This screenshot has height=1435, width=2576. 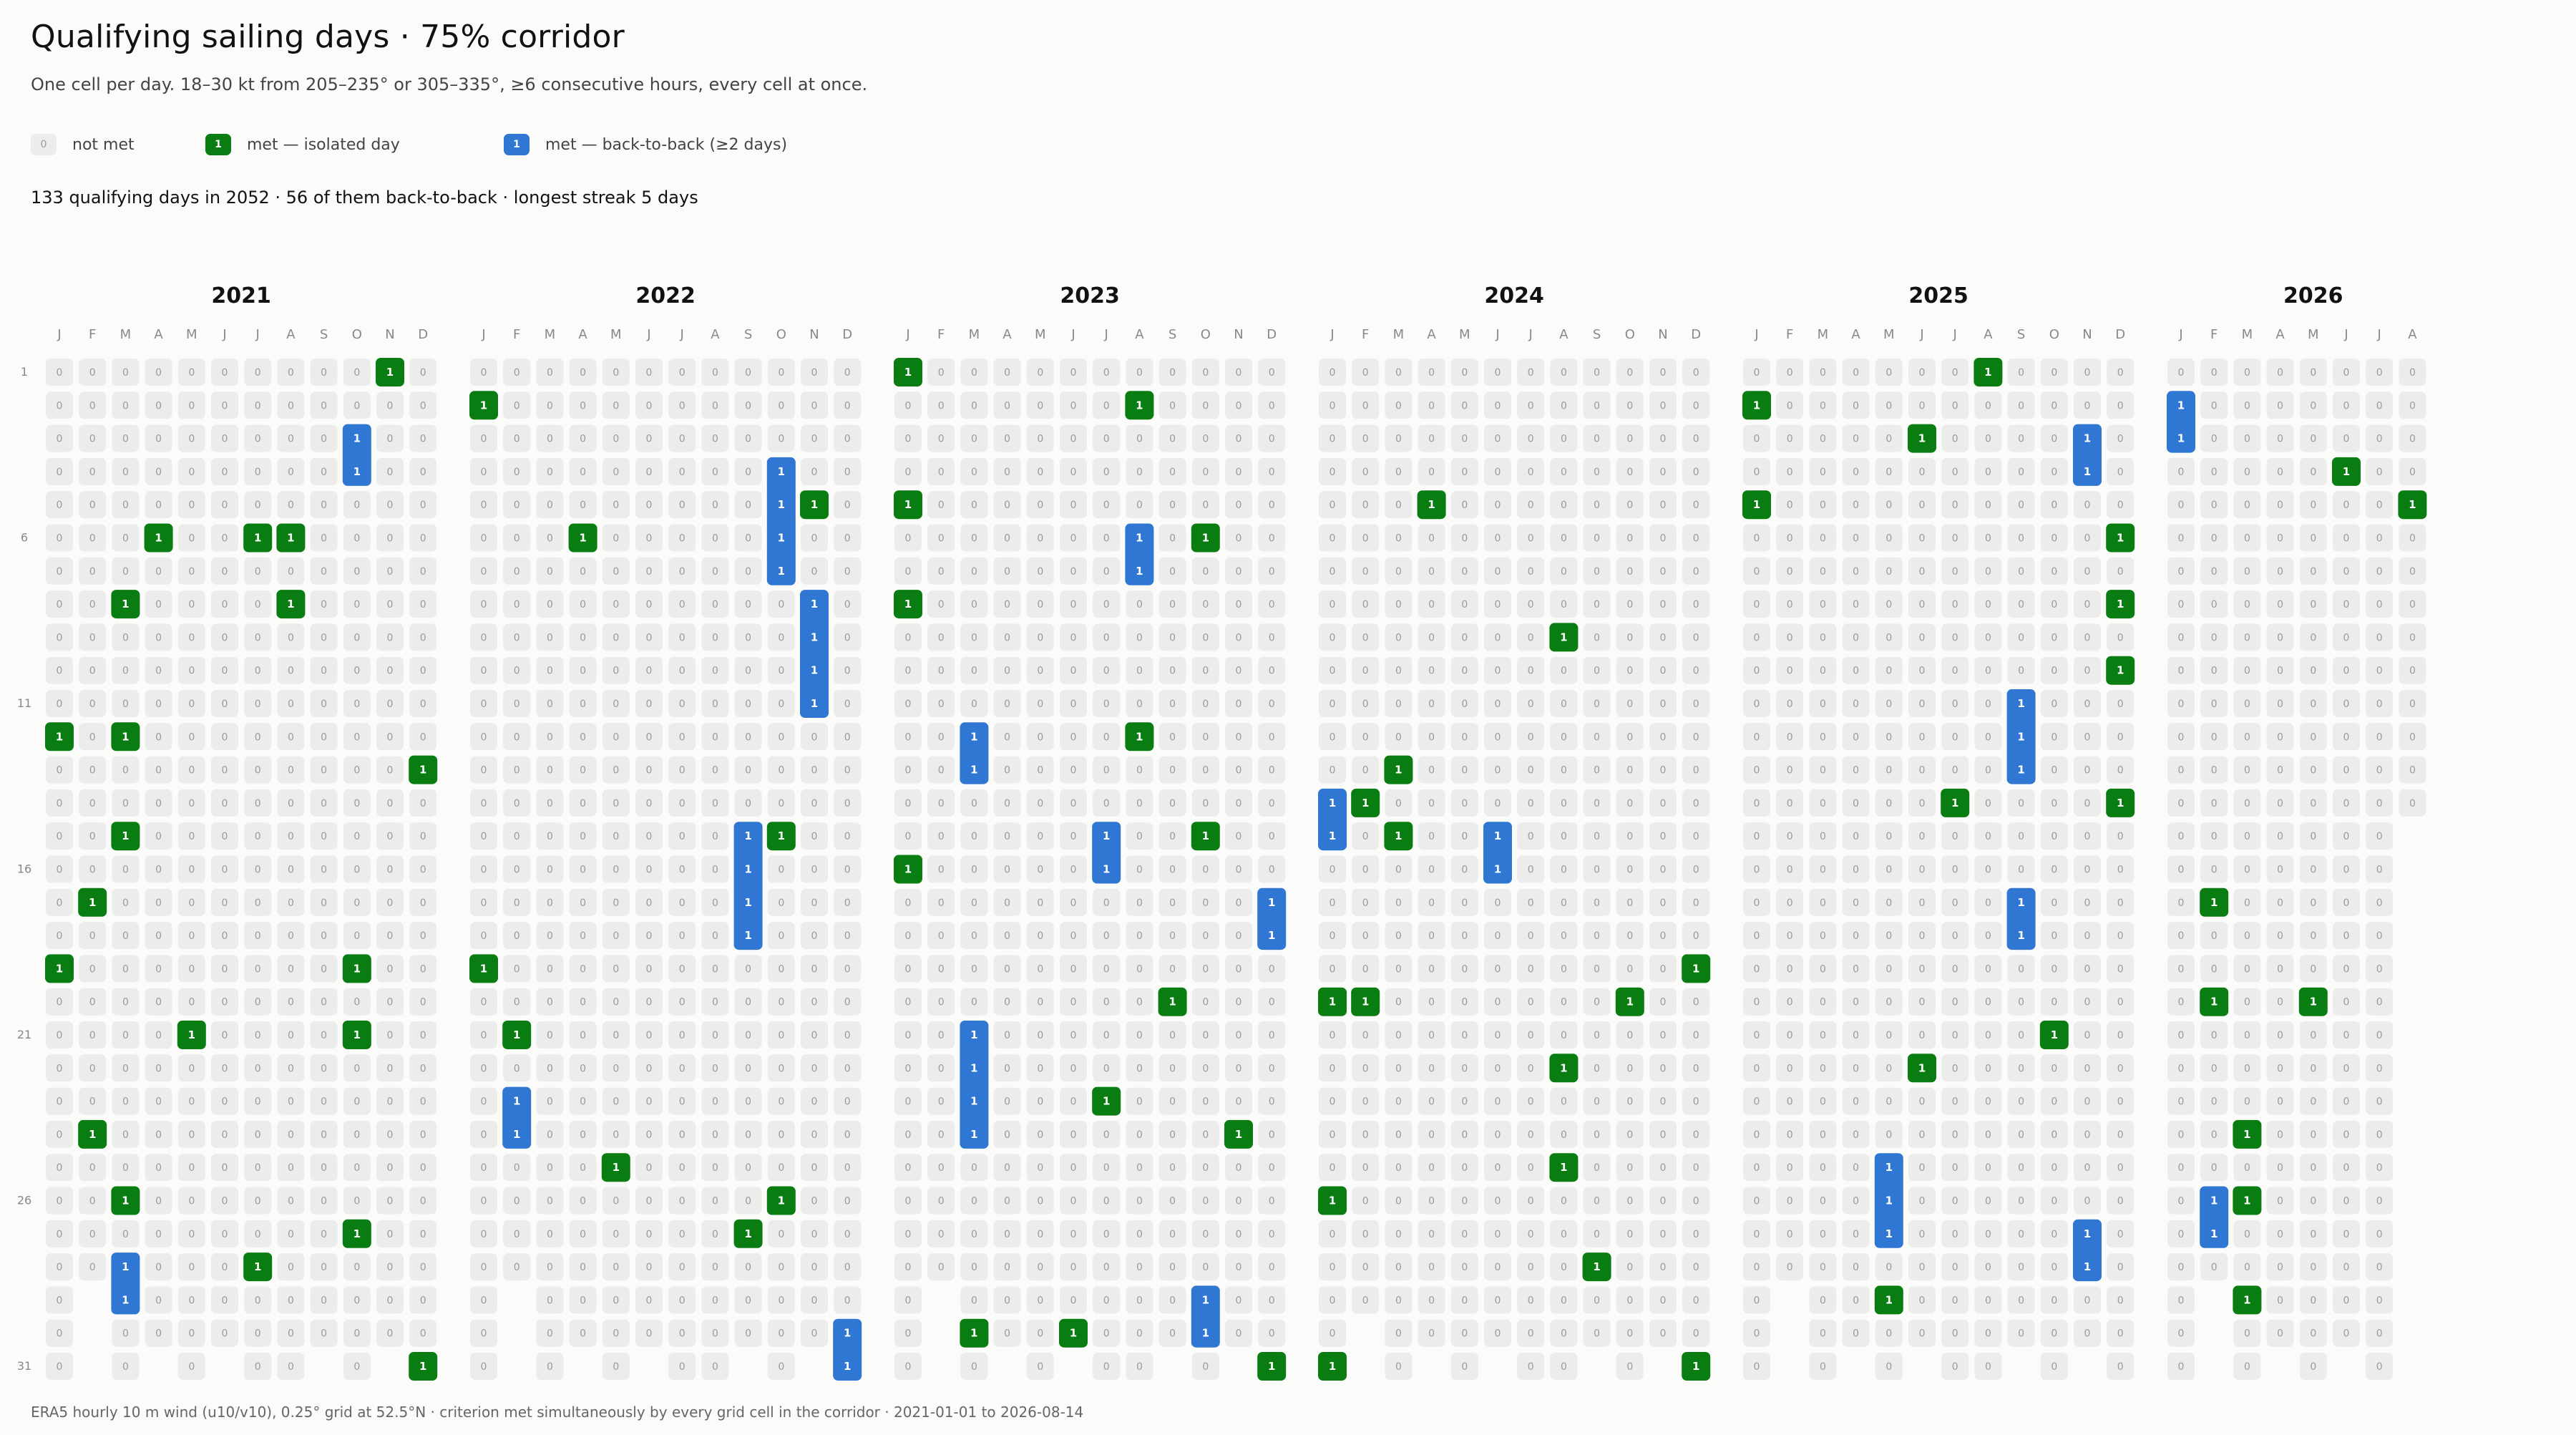 I want to click on month-label: J, so click(x=648, y=335).